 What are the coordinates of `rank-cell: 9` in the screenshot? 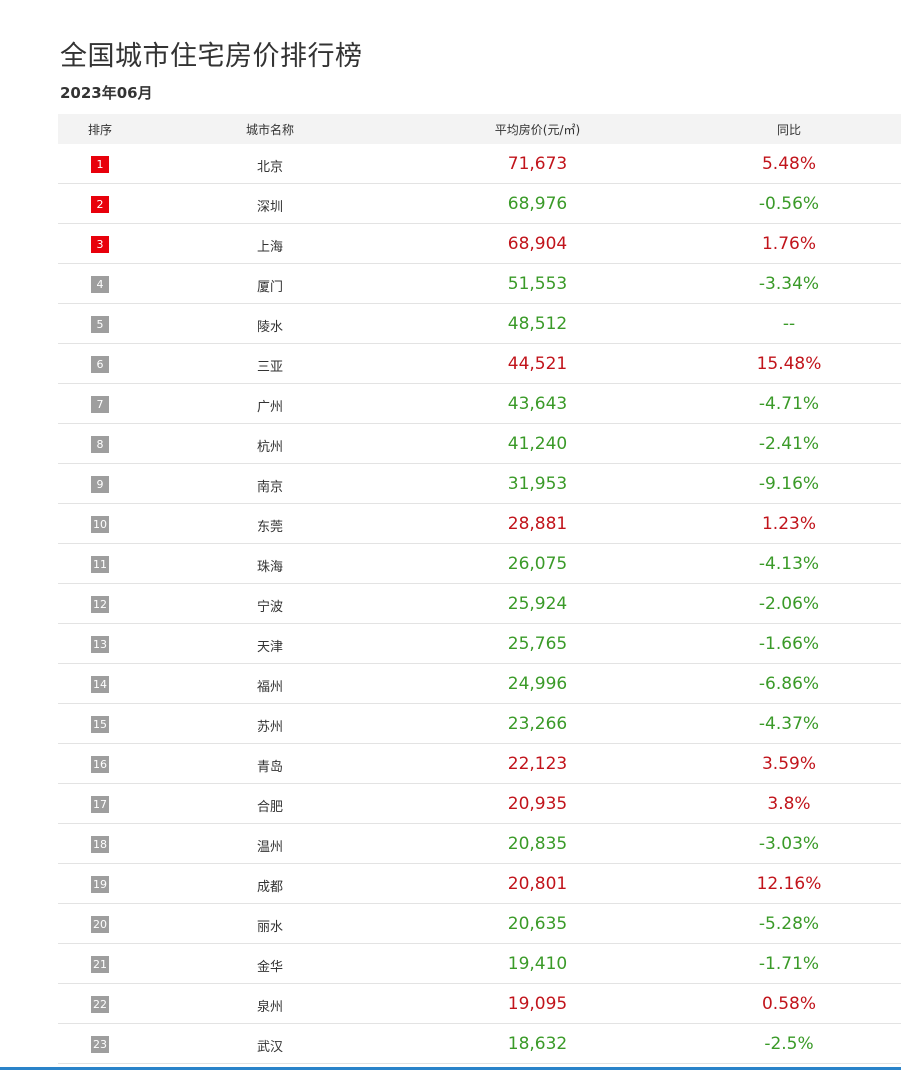 It's located at (100, 483).